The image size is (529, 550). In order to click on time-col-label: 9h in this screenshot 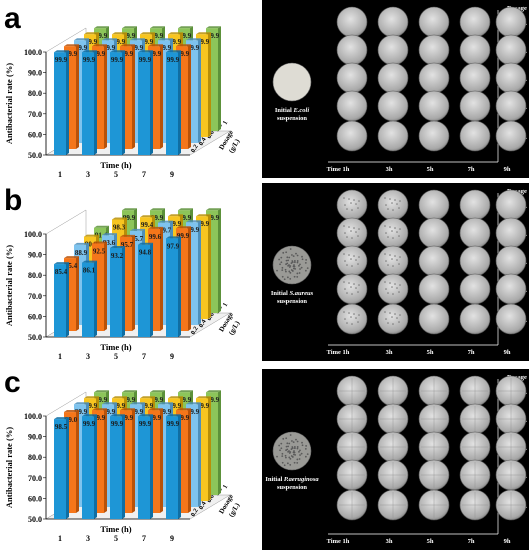, I will do `click(507, 352)`.